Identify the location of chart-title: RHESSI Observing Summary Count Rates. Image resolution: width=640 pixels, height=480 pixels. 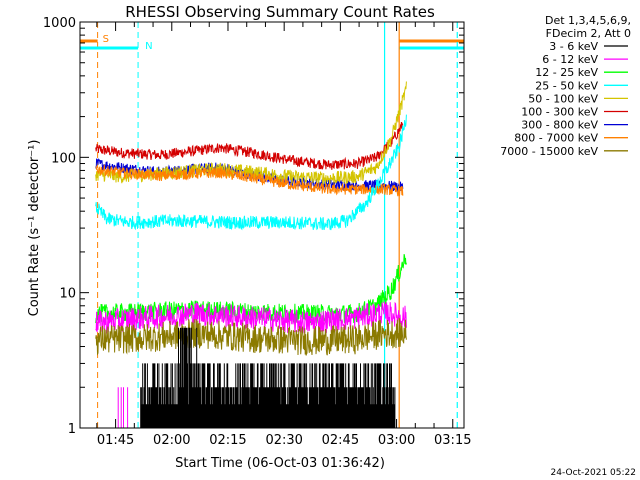
(280, 12).